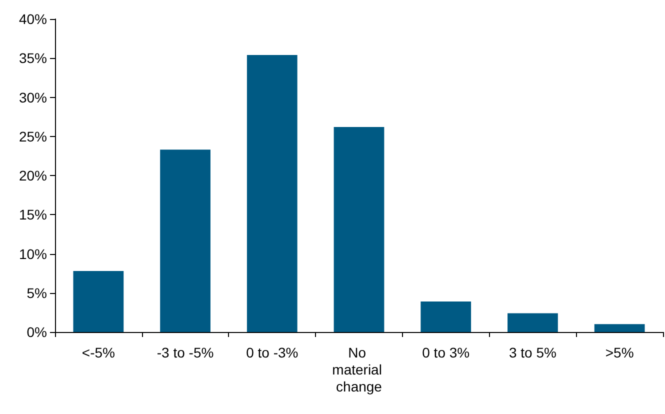 Image resolution: width=665 pixels, height=414 pixels. I want to click on x-tick-label: -3 to -5%, so click(185, 352).